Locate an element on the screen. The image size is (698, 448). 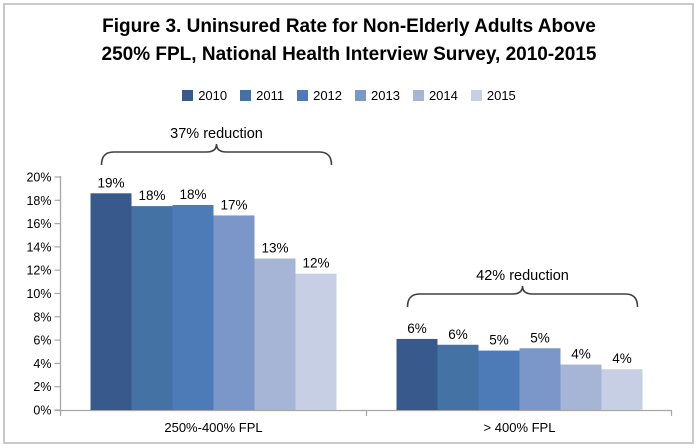
bar-2015-group2 is located at coordinates (622, 389).